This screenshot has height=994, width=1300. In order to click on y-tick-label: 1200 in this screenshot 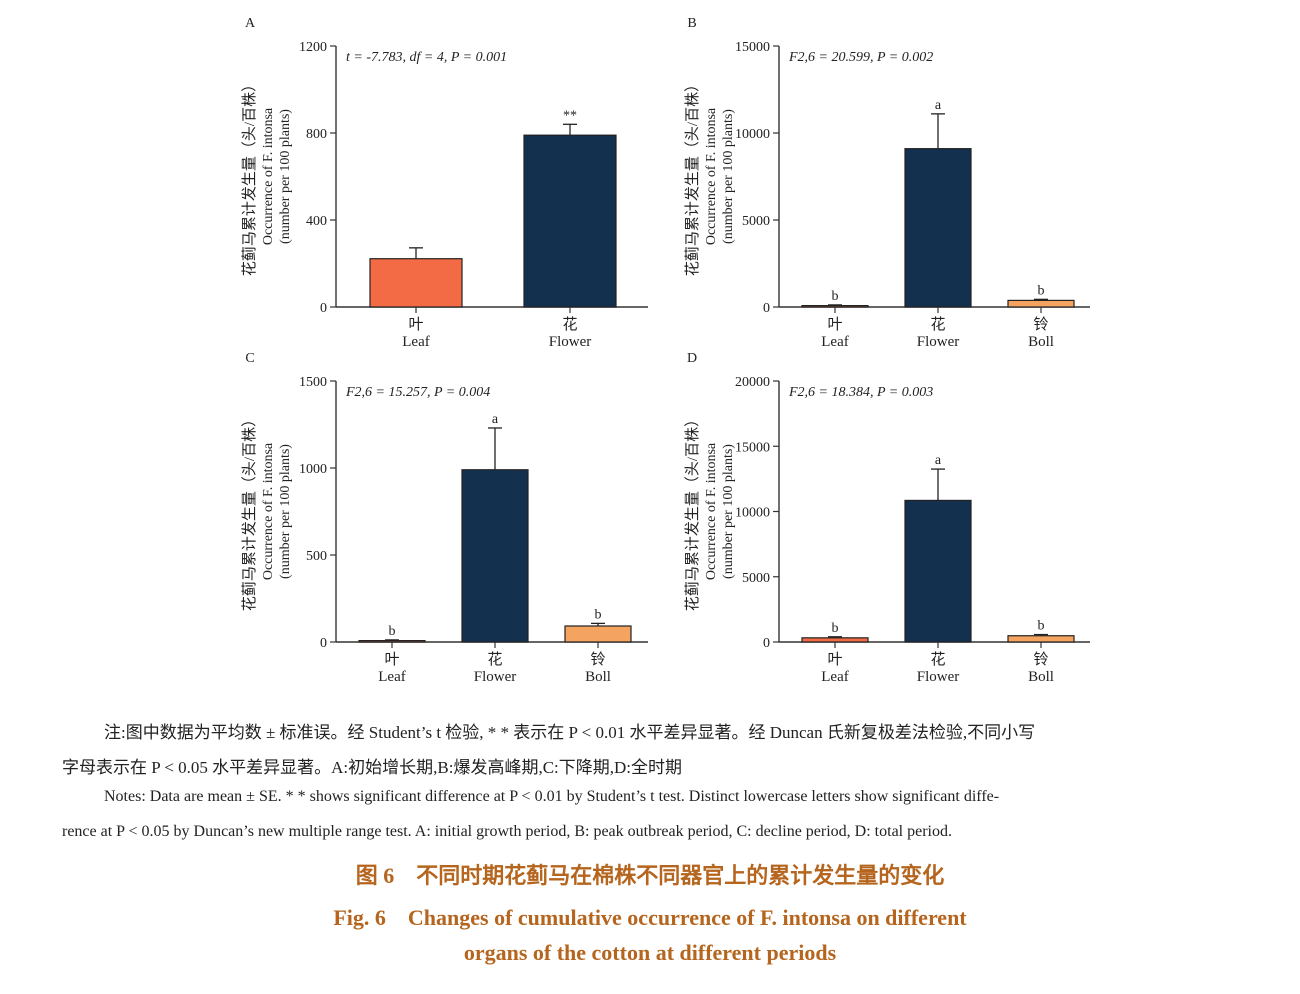, I will do `click(313, 47)`.